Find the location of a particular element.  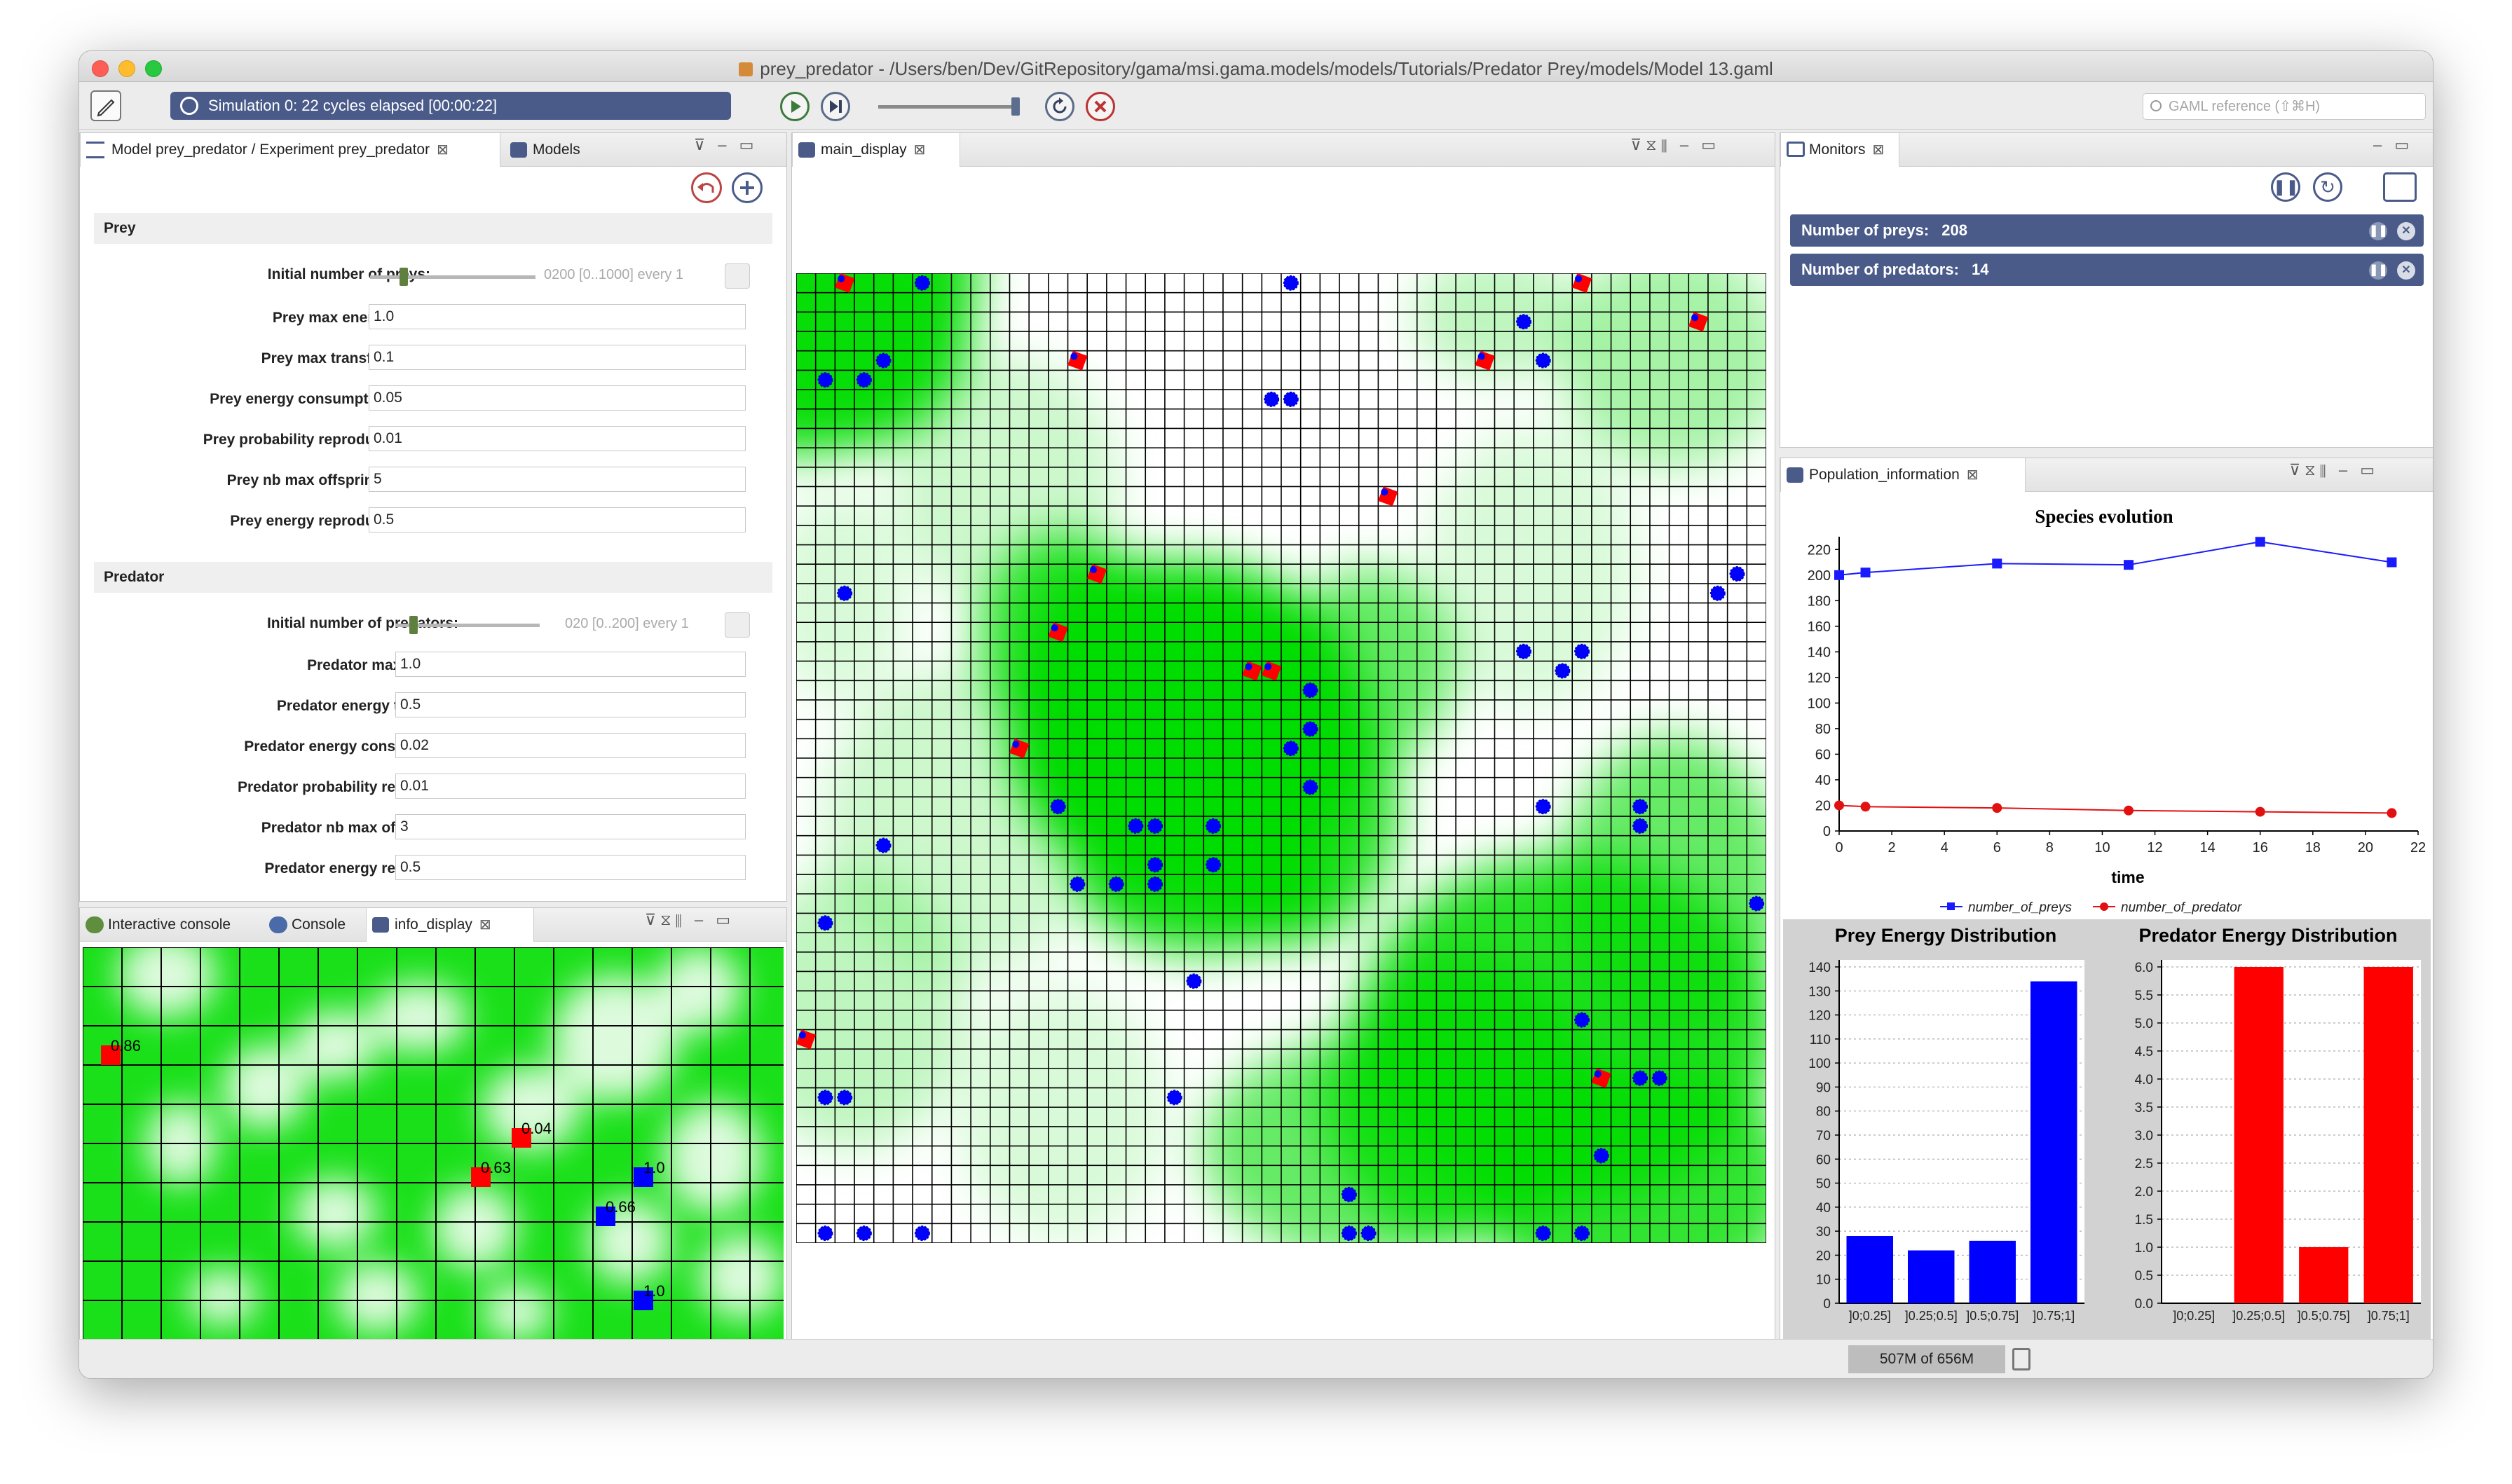

tab-main-display: main_display ⊠ is located at coordinates (876, 150).